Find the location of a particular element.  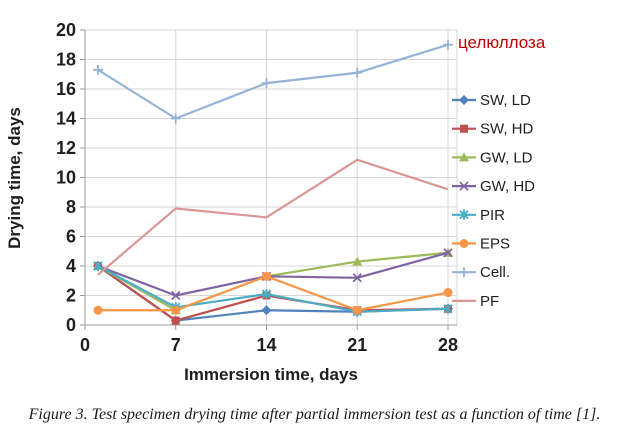

y-tick-label-4: 4 is located at coordinates (71, 266).